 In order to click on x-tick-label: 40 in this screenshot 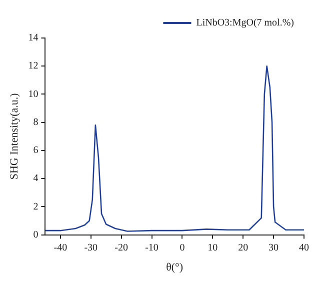, I will do `click(304, 248)`.